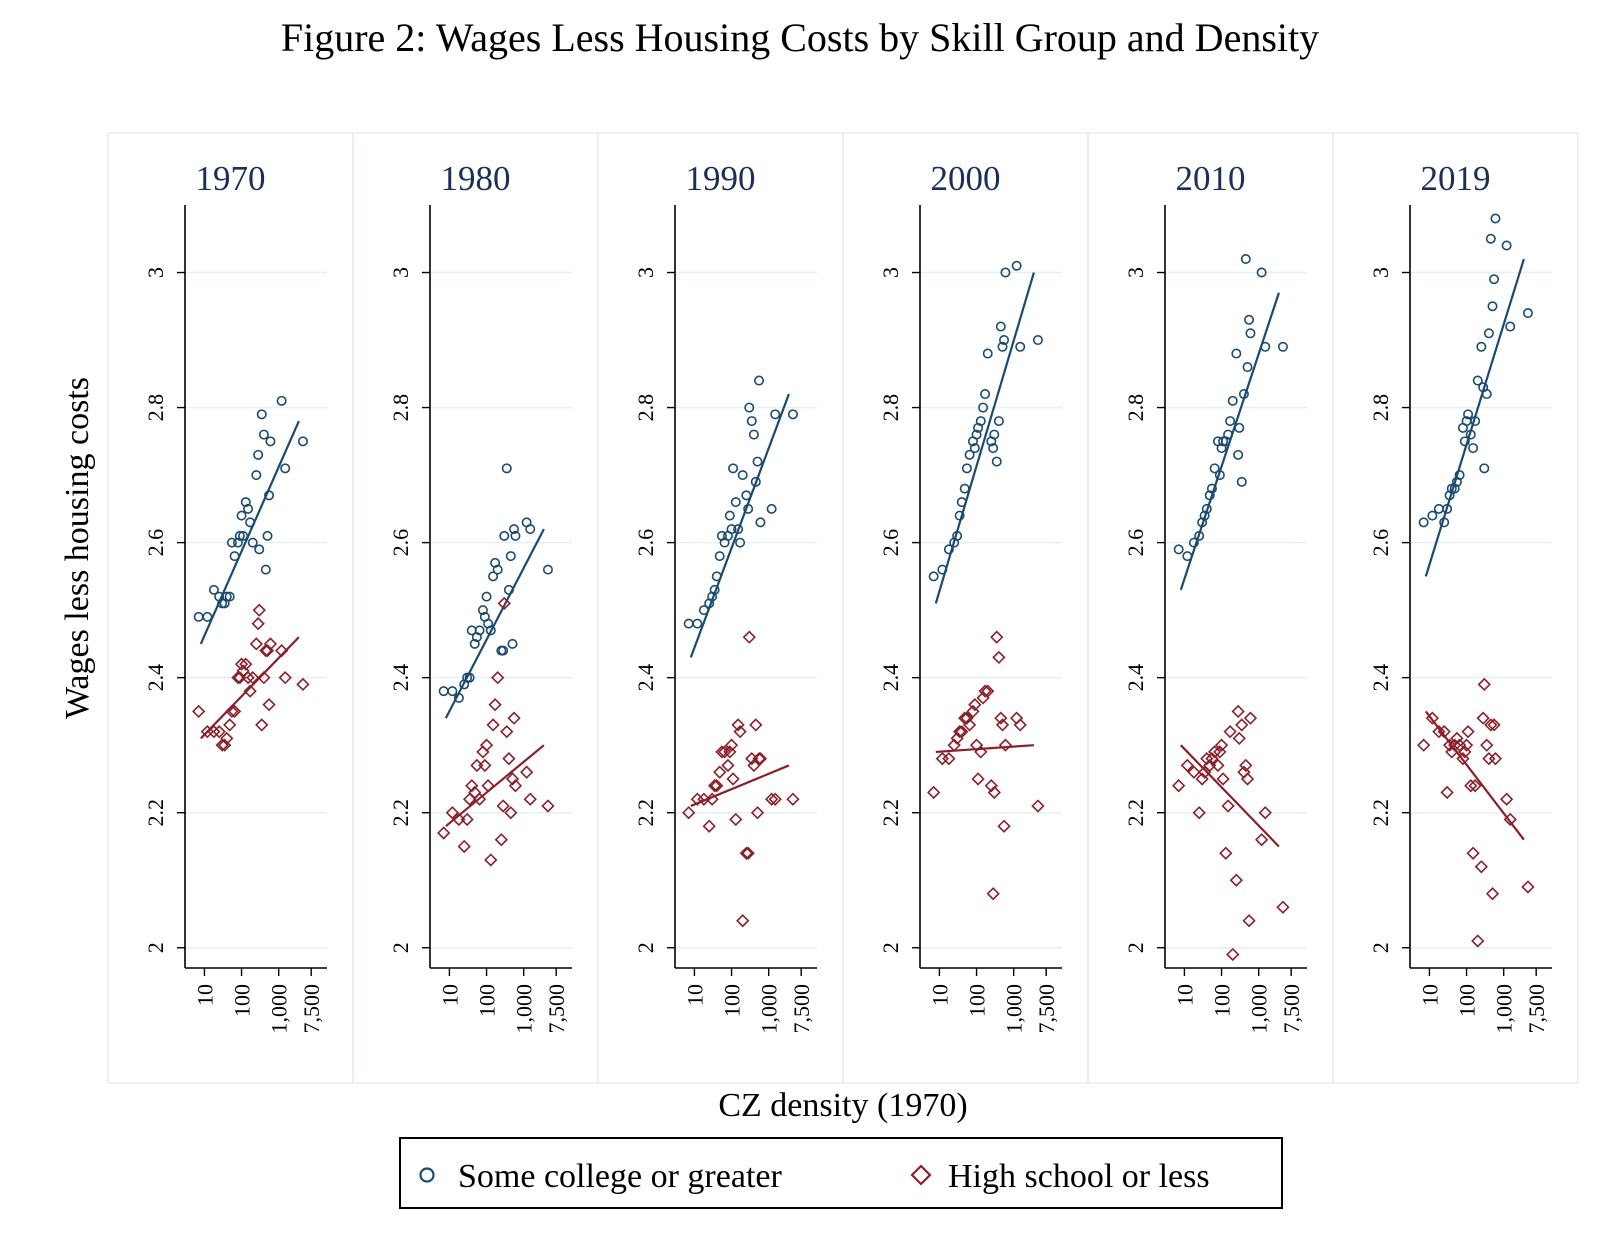 This screenshot has height=1237, width=1600. What do you see at coordinates (939, 995) in the screenshot?
I see `x-tick-label: 10` at bounding box center [939, 995].